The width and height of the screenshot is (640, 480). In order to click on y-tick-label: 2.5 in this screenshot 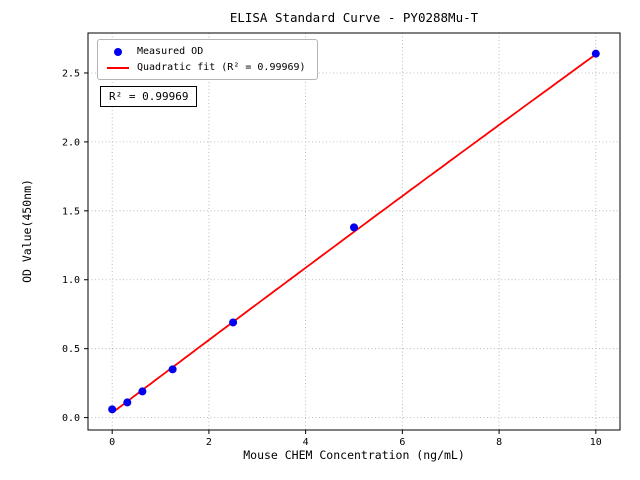, I will do `click(71, 73)`.